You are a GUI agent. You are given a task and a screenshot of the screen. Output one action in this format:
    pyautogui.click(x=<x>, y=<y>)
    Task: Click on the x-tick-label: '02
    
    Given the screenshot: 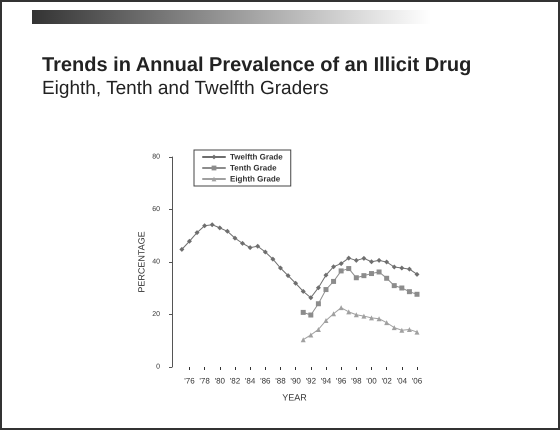 What is the action you would take?
    pyautogui.click(x=386, y=381)
    